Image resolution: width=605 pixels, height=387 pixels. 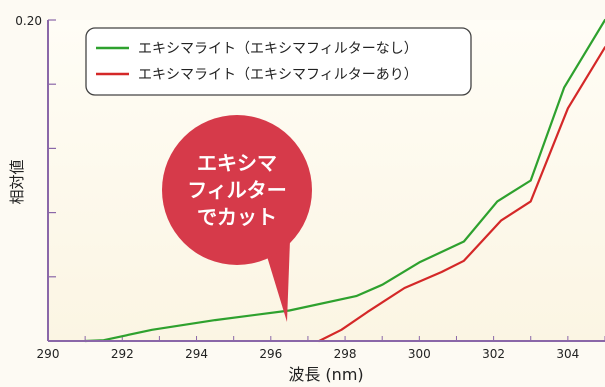 I want to click on x-axis-label: 波長 (nm), so click(x=325, y=374).